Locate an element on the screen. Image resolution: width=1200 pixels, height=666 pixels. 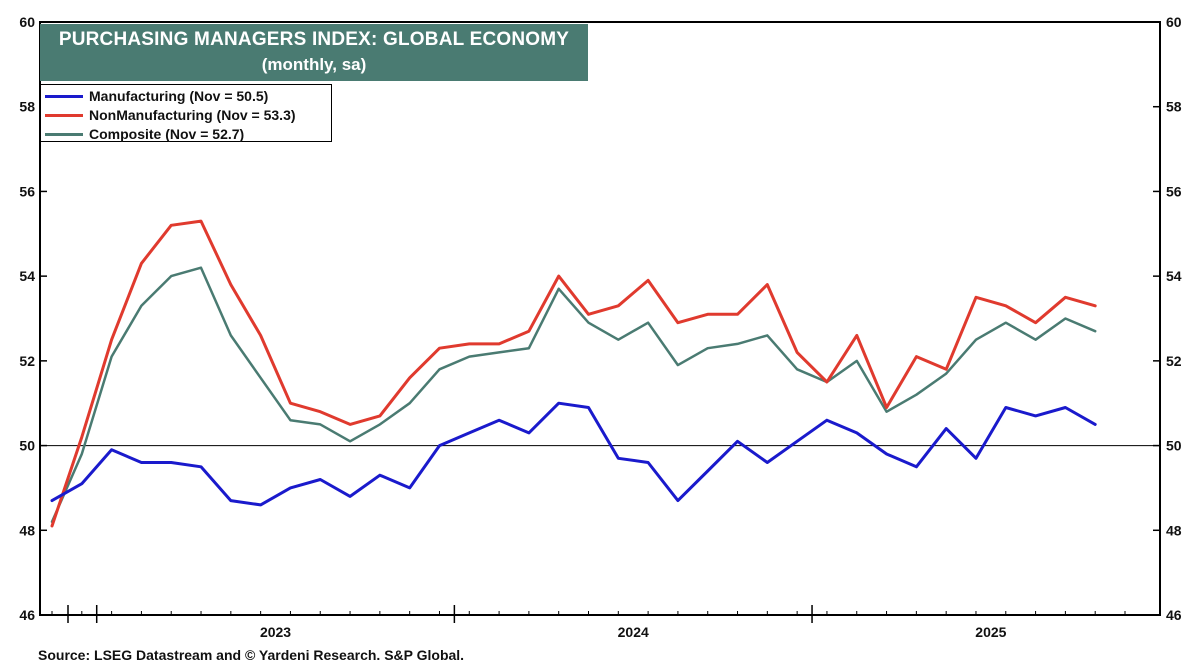
y-tick-label-left: 58 is located at coordinates (27, 107).